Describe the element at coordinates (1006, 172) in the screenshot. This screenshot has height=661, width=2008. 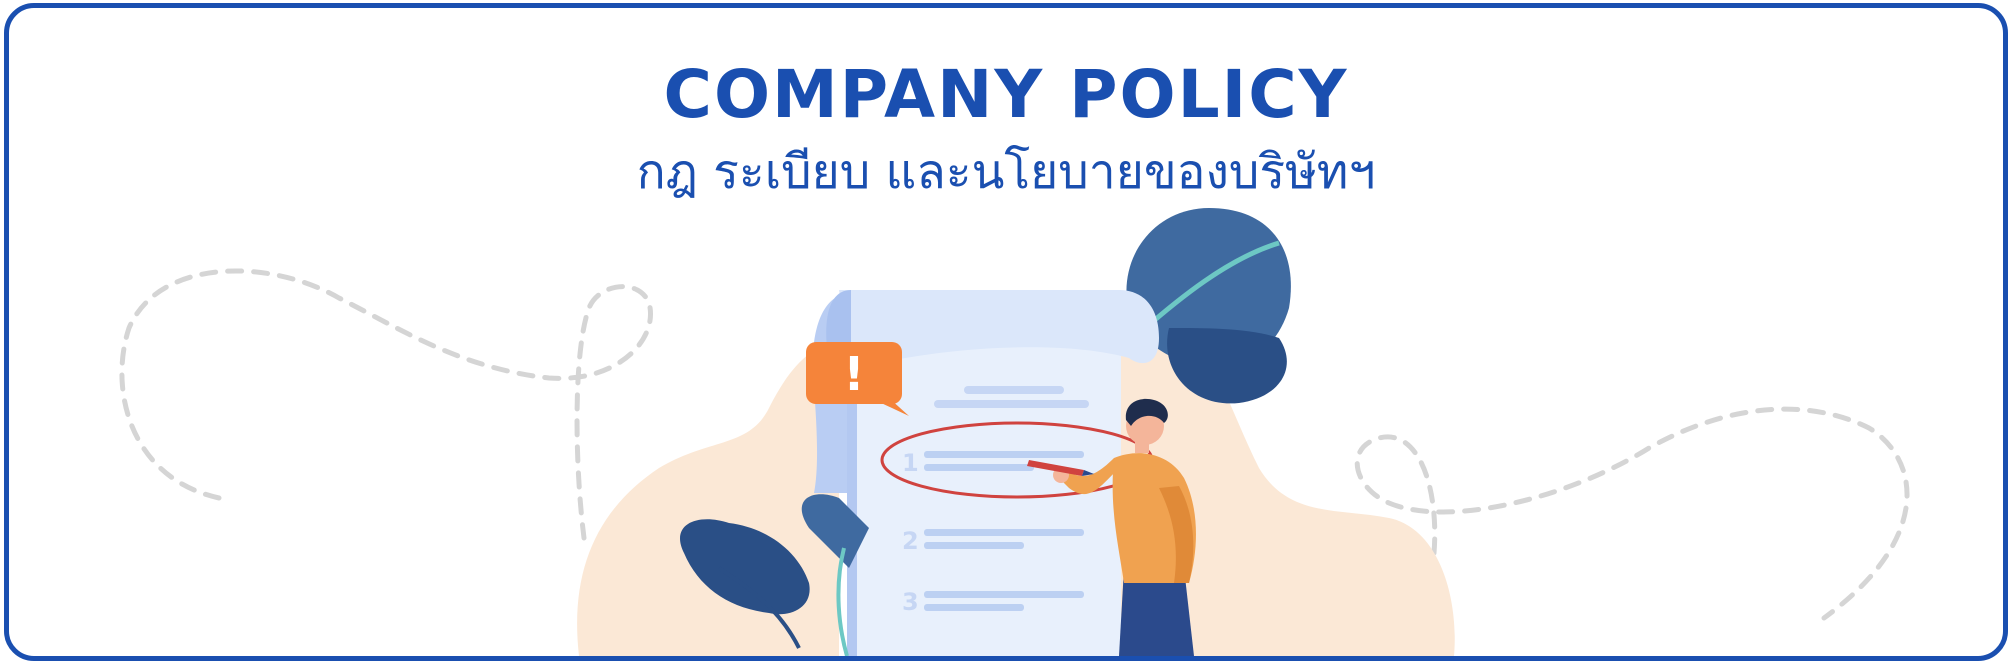
I see `banner-subtitle: กฎ ระเบียบ และนโยบายของบริษัทฯ` at that location.